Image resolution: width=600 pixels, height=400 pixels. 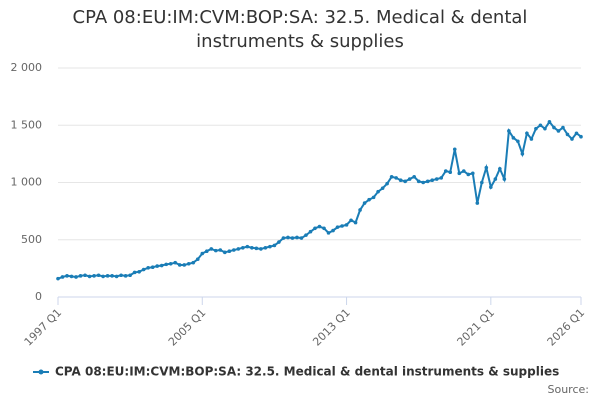 What do you see at coordinates (569, 389) in the screenshot?
I see `source: Source:` at bounding box center [569, 389].